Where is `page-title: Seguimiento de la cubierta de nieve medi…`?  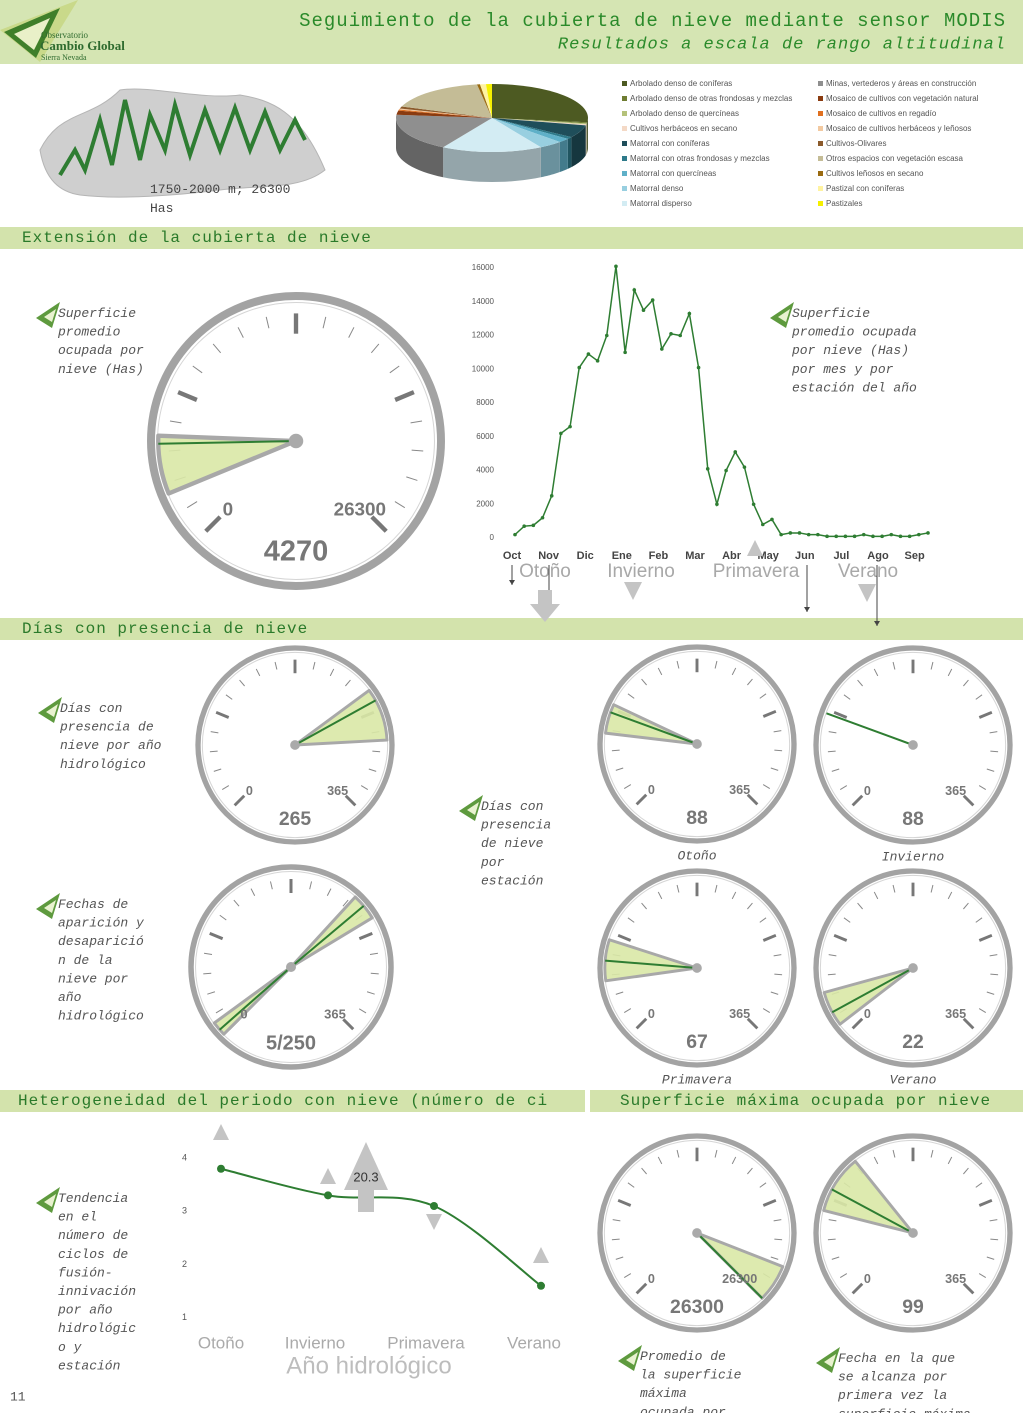
page-title: Seguimiento de la cubierta de nieve medi… is located at coordinates (652, 21).